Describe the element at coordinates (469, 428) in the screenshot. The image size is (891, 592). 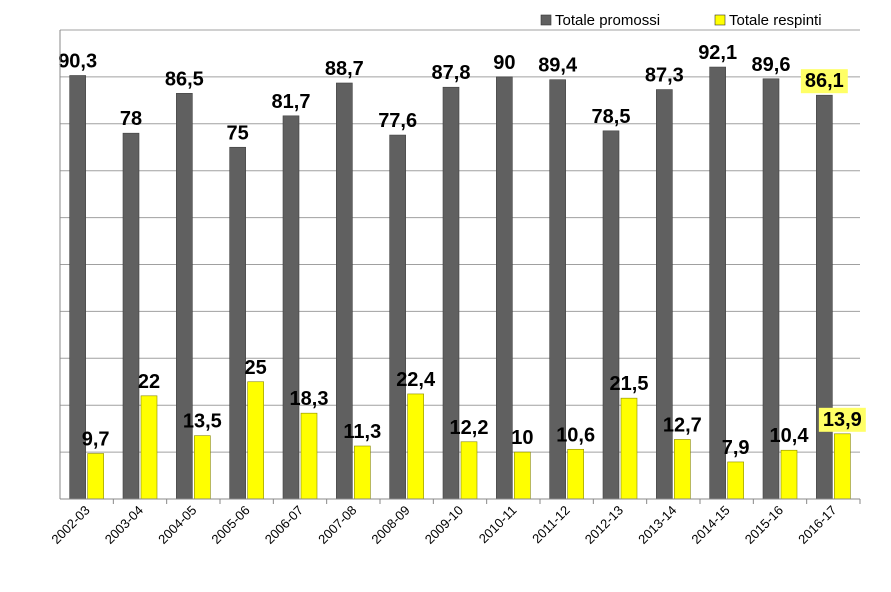
I see `data-label-respinti-2009-10: 12,2` at that location.